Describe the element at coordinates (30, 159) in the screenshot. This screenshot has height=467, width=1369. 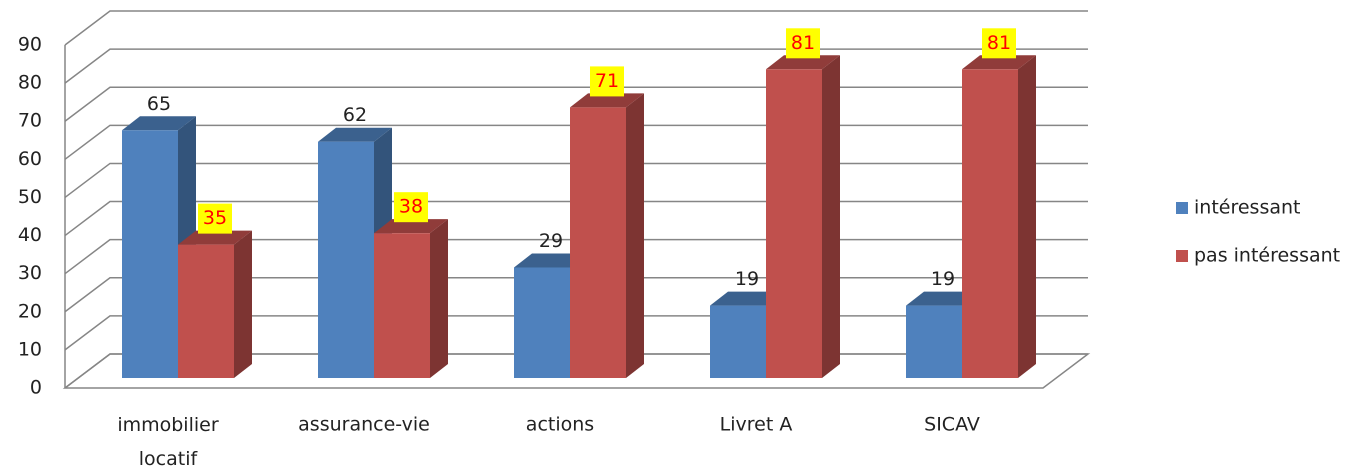
I see `y-tick-label: 60` at that location.